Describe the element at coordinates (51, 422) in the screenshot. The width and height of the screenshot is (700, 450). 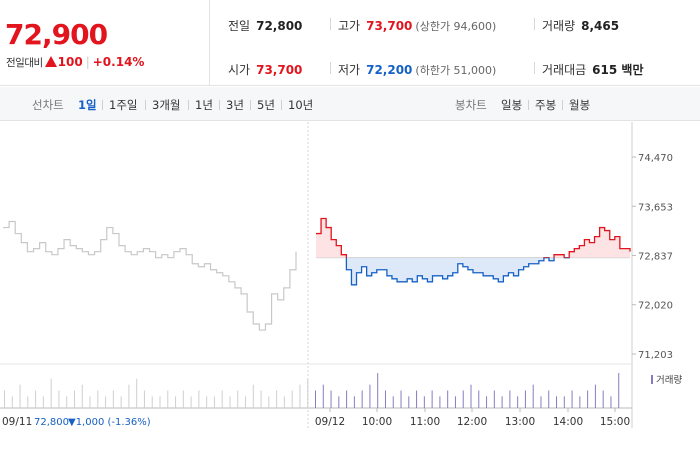
I see `prev-day-close-label: 72,800` at that location.